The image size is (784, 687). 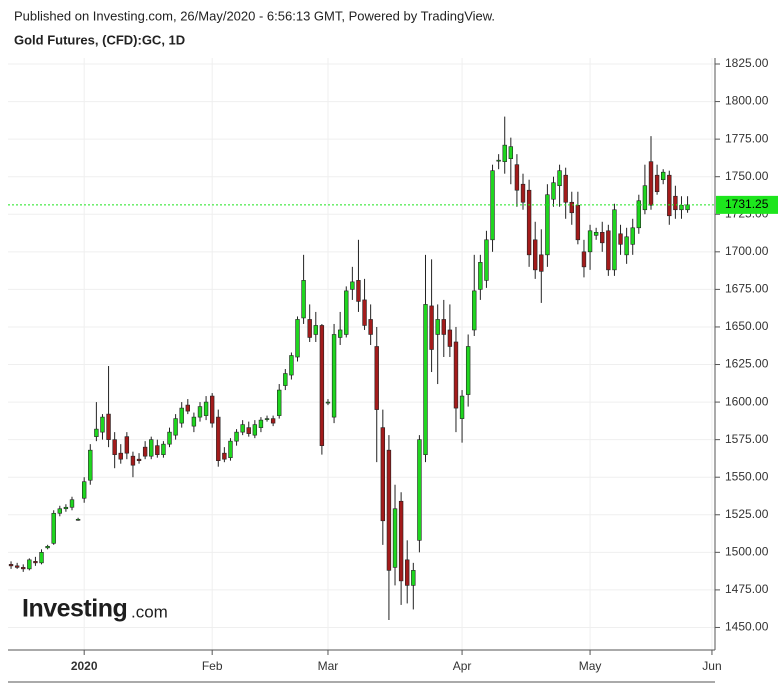 I want to click on y-tick-label: 1525.00, so click(x=747, y=514).